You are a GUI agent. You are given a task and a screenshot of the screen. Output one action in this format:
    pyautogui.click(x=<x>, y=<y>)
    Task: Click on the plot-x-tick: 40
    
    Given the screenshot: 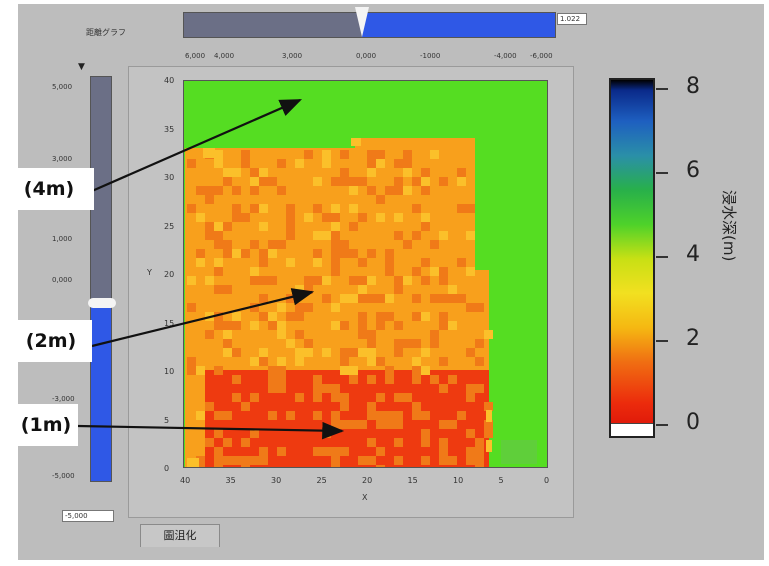 What is the action you would take?
    pyautogui.click(x=185, y=480)
    